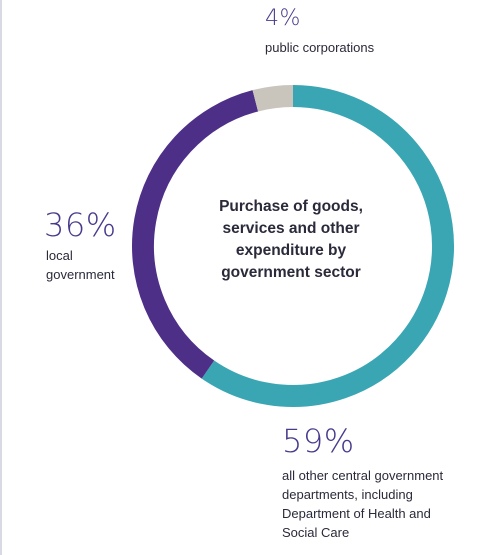 Image resolution: width=504 pixels, height=555 pixels. I want to click on slice-label-public-corporations: public corporations, so click(320, 47).